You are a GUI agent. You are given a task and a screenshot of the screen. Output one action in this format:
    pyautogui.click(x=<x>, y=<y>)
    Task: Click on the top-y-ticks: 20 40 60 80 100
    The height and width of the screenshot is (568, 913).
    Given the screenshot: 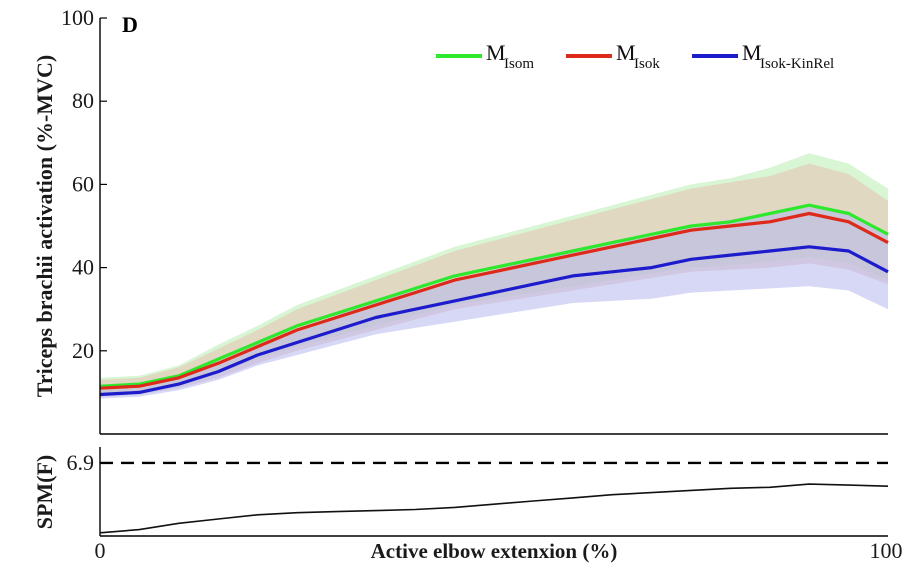 What is the action you would take?
    pyautogui.click(x=84, y=184)
    